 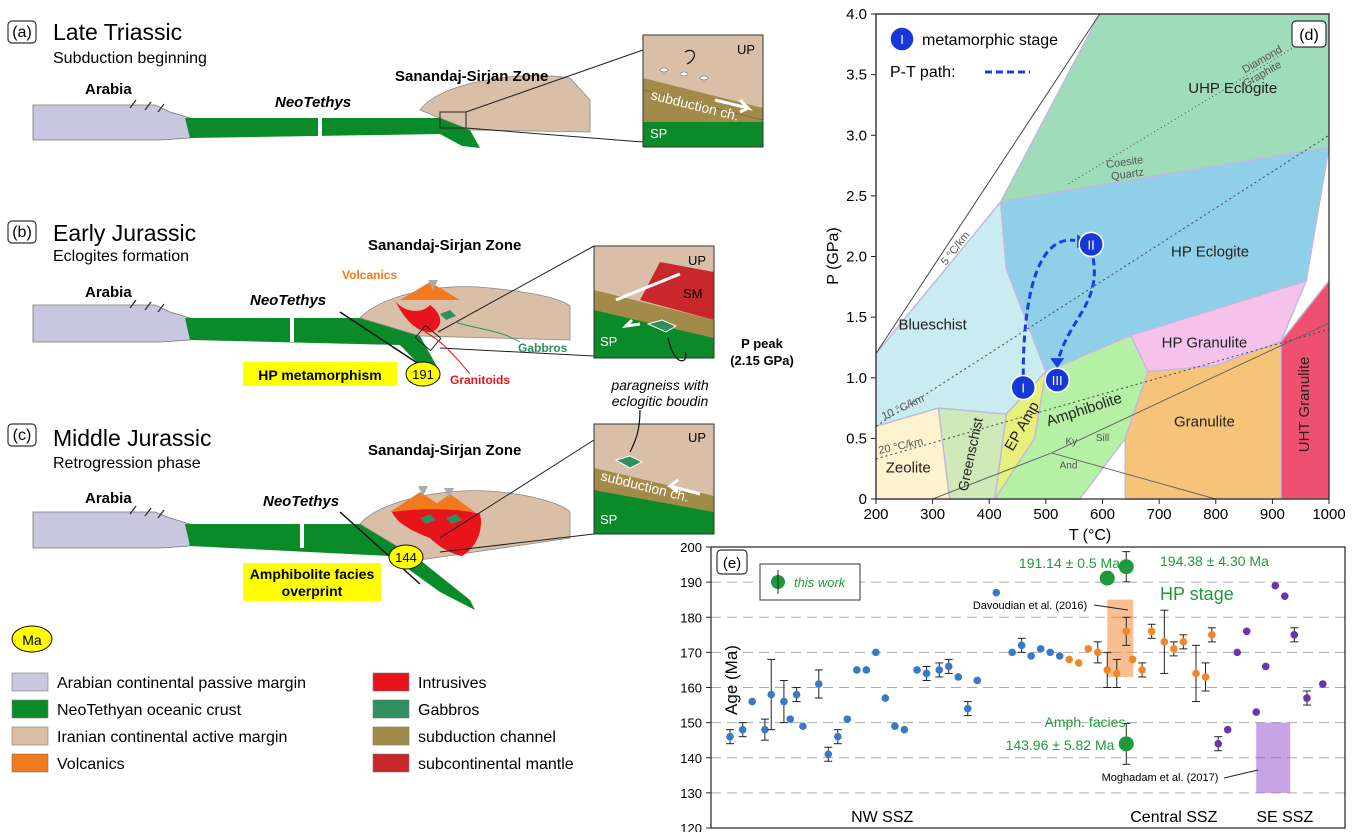 What do you see at coordinates (654, 490) in the screenshot?
I see `inset-c-channel` at bounding box center [654, 490].